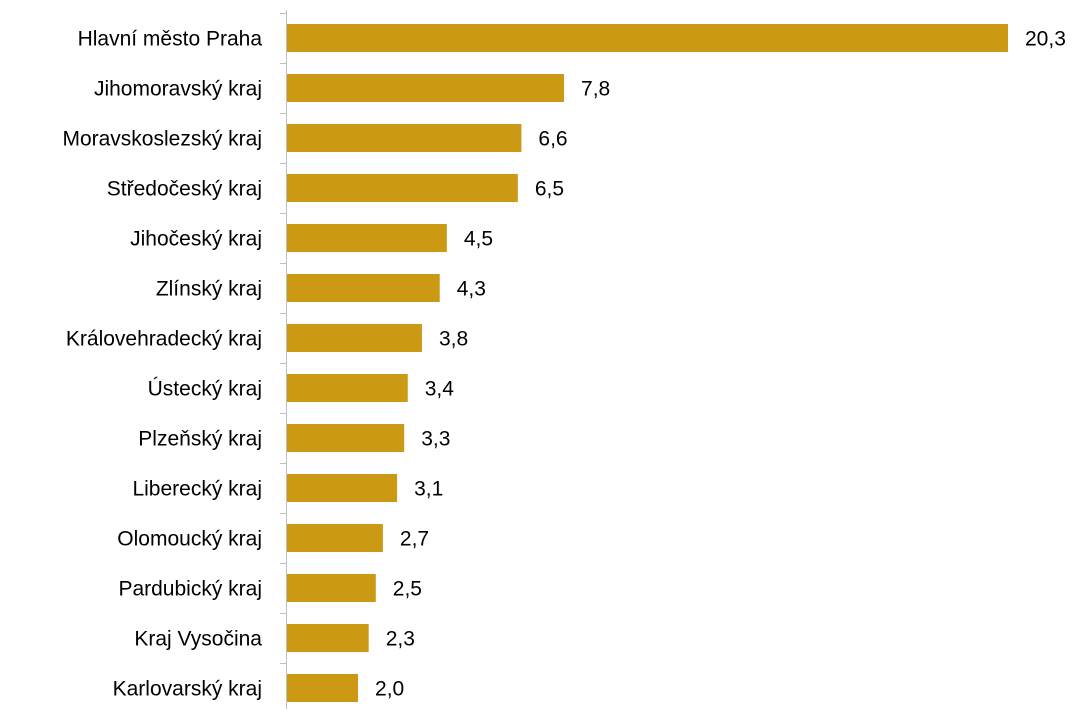 The image size is (1078, 714). What do you see at coordinates (549, 189) in the screenshot?
I see `value-label: 6,5` at bounding box center [549, 189].